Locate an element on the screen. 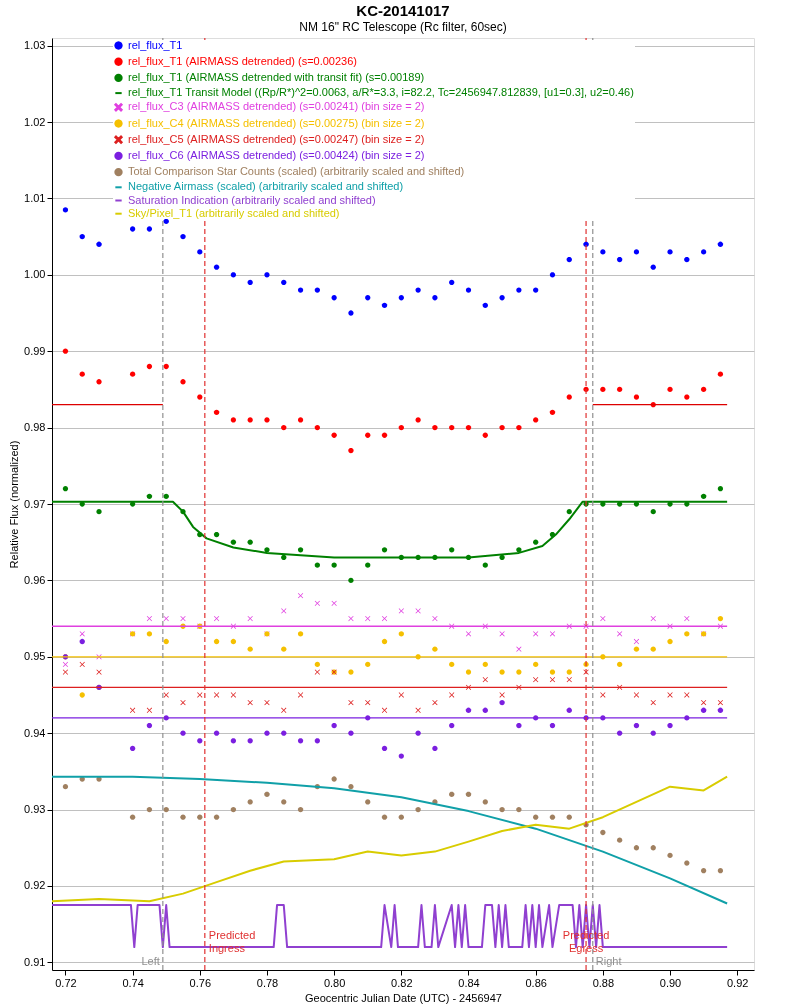  y-tick-label: 0.91 is located at coordinates (35, 961).